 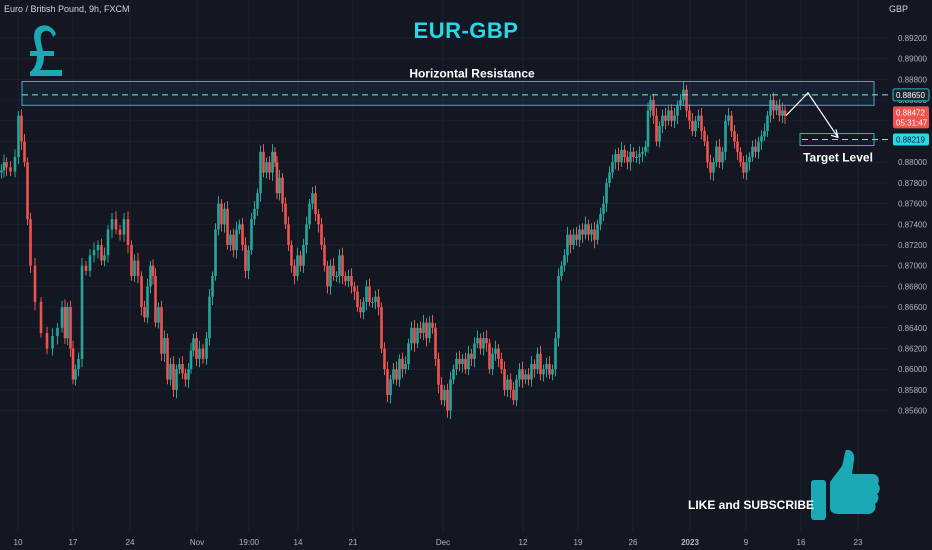 I want to click on time-tick-label: Dec, so click(x=443, y=542).